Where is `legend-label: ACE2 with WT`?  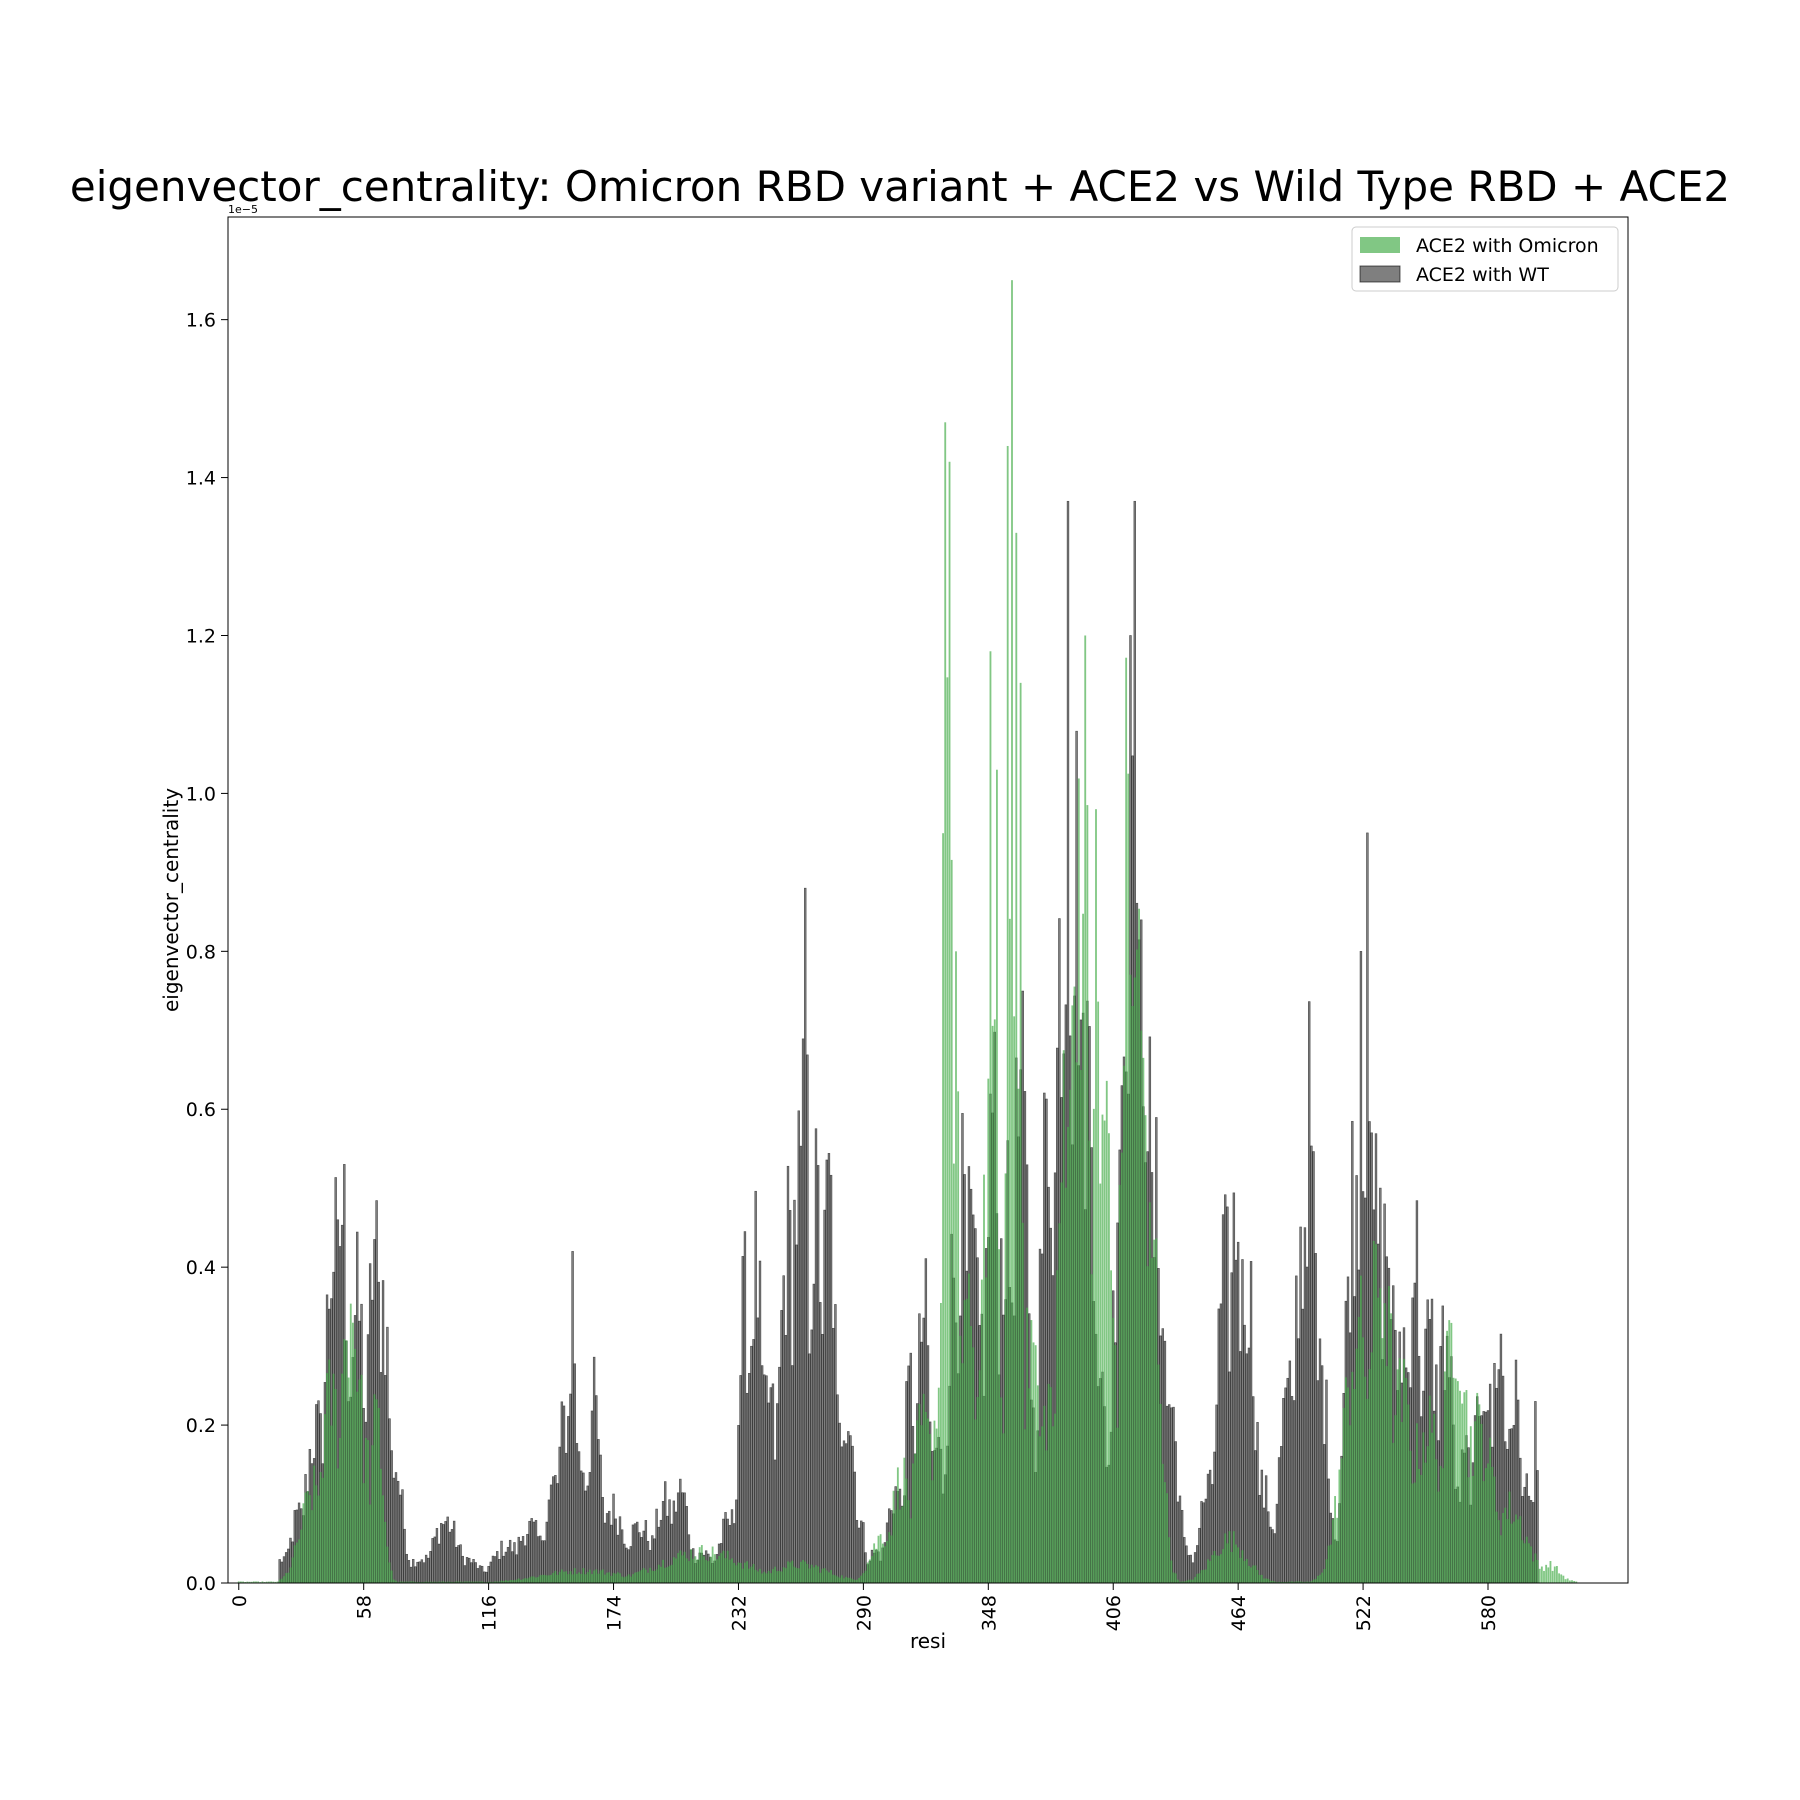
legend-label: ACE2 with WT is located at coordinates (1482, 275).